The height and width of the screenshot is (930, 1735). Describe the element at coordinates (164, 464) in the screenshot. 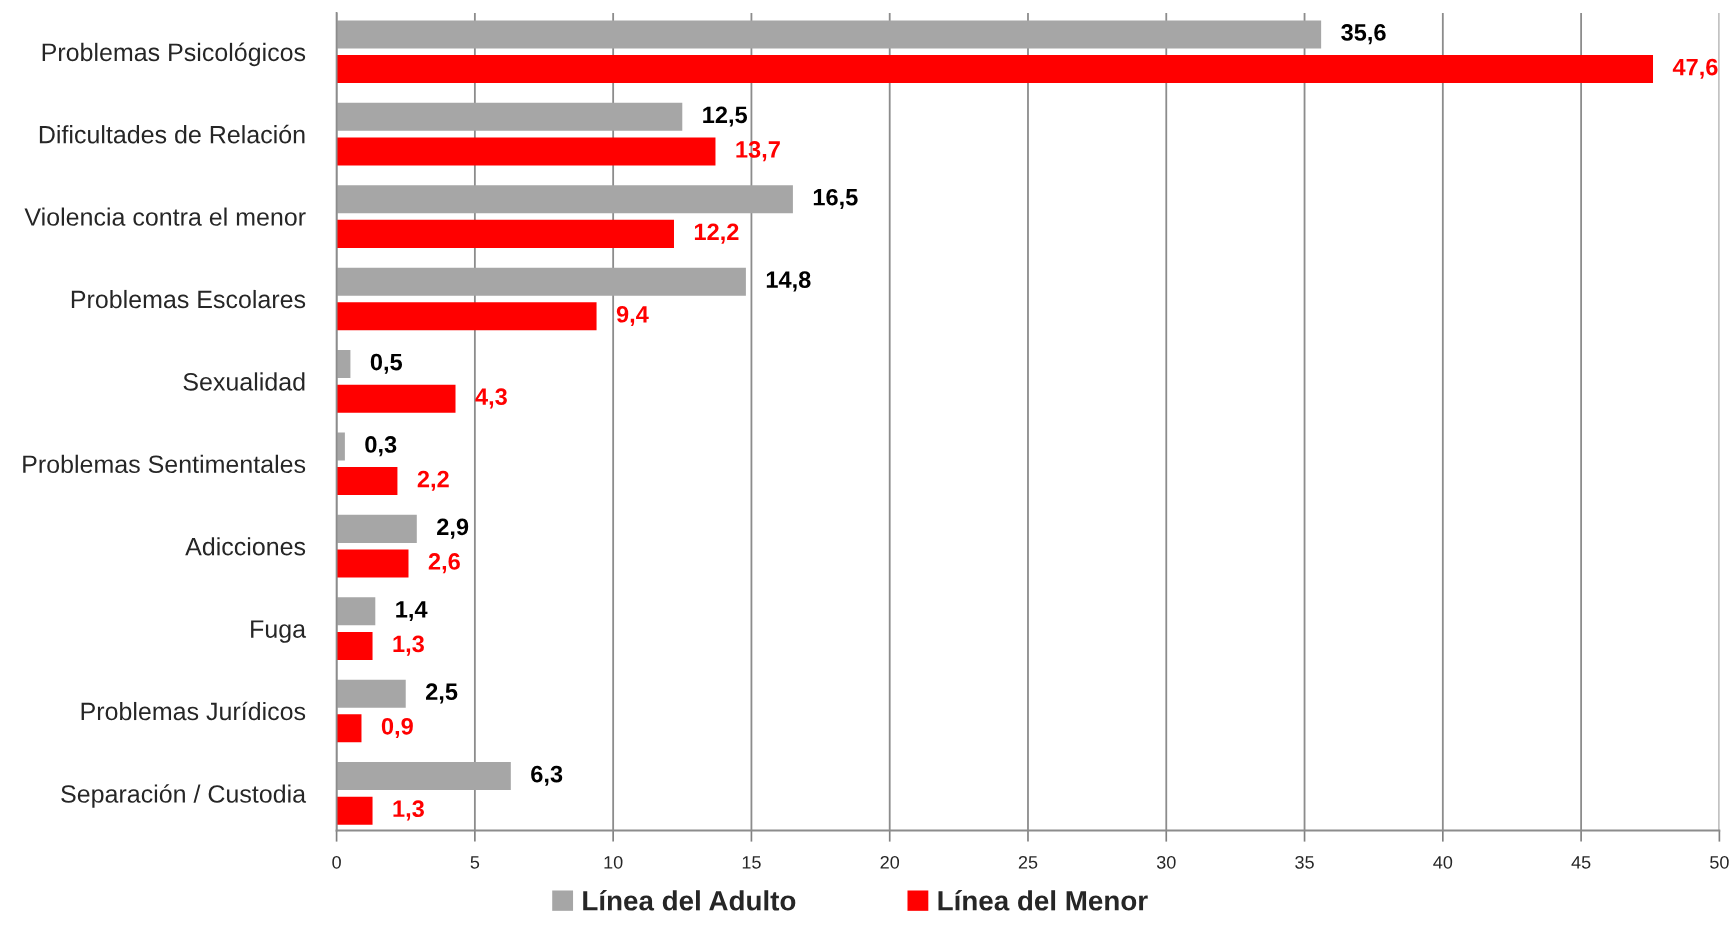

I see `y-tick-label: Problemas Sentimentales` at that location.